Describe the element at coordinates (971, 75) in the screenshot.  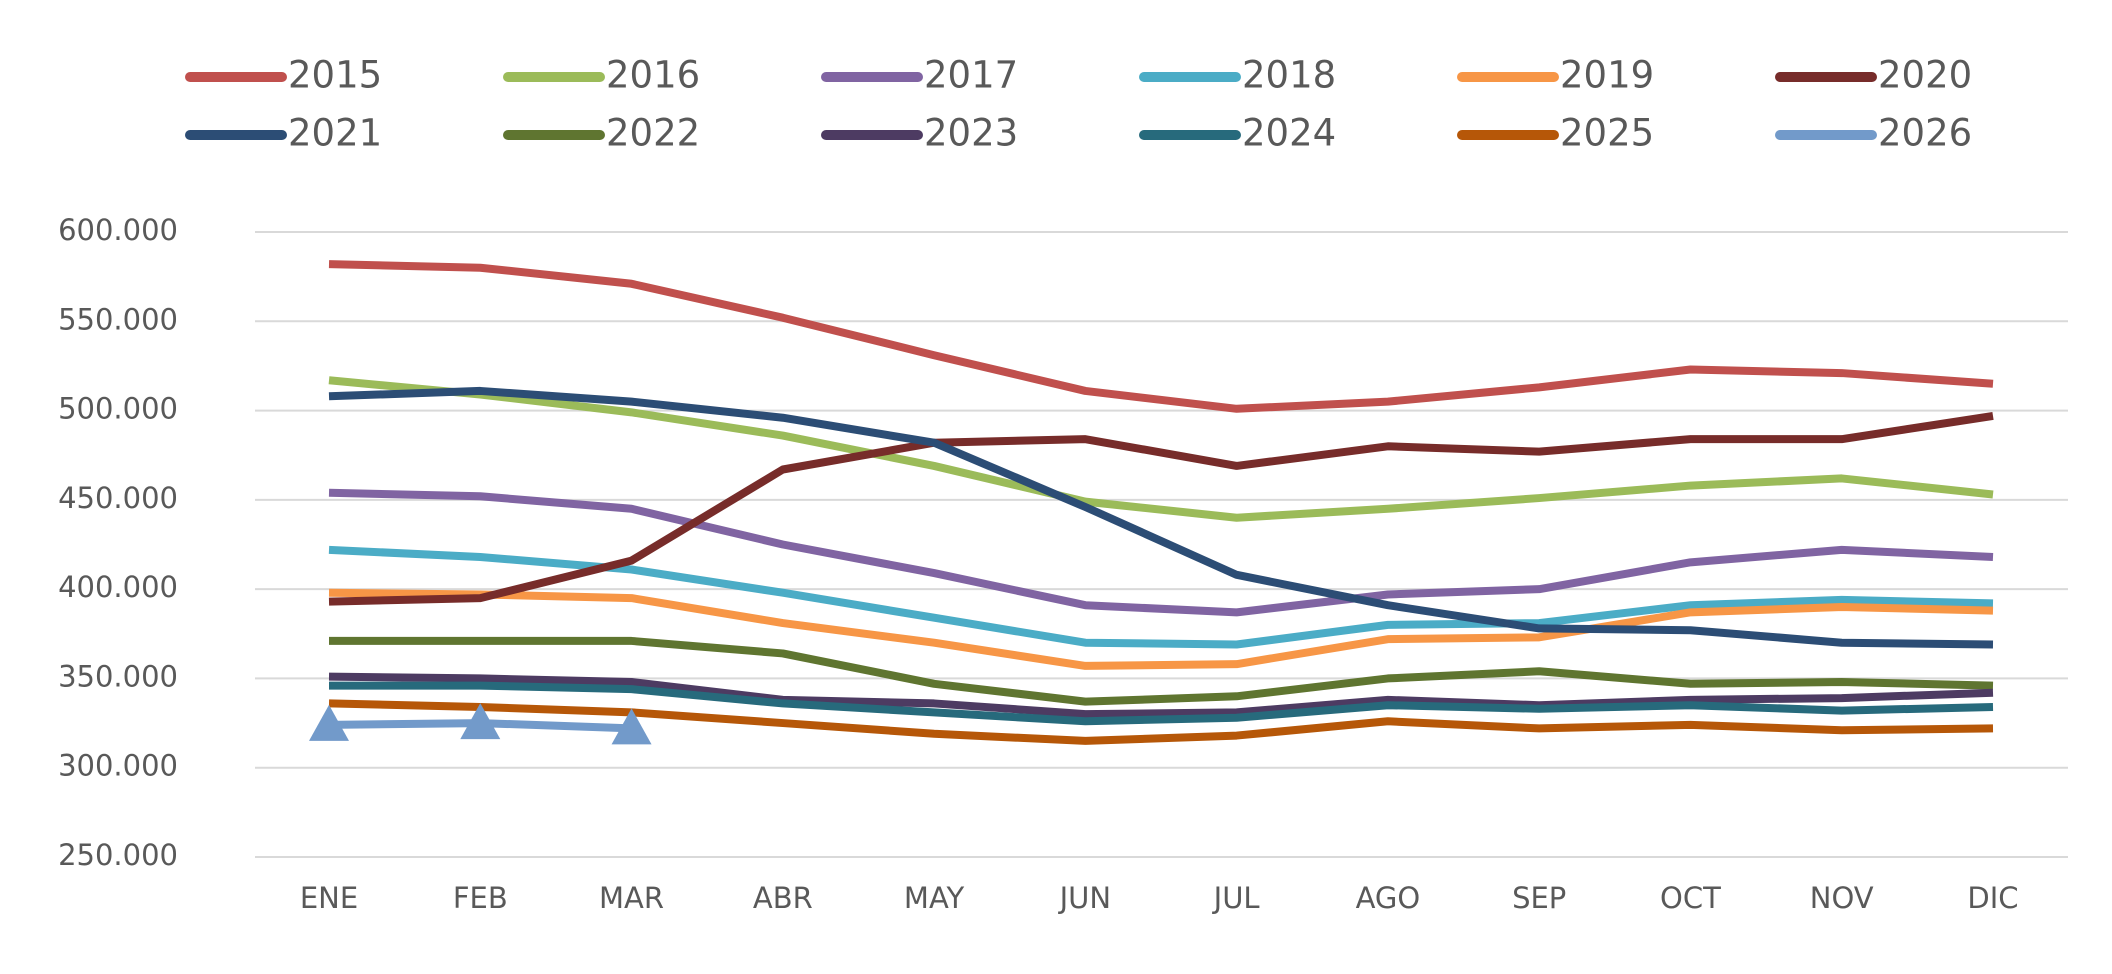
I see `legend-label: 2017` at that location.